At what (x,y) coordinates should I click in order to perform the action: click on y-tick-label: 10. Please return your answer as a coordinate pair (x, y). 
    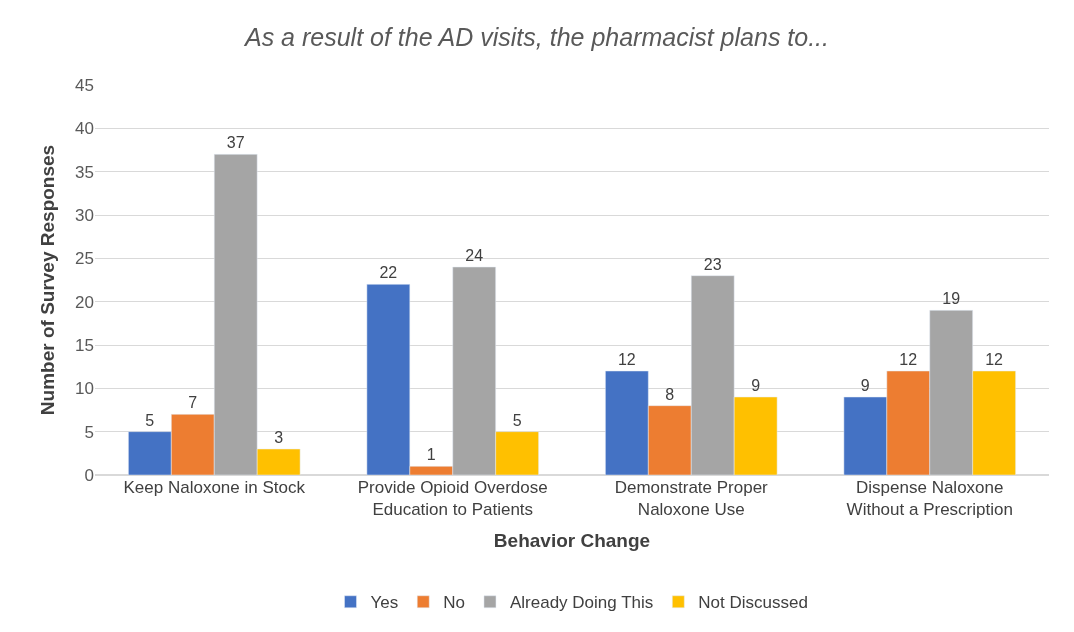
    Looking at the image, I should click on (84, 389).